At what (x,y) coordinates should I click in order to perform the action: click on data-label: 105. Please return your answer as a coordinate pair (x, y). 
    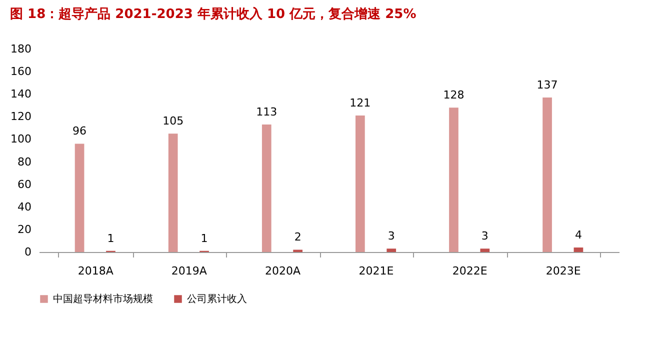
    Looking at the image, I should click on (173, 121).